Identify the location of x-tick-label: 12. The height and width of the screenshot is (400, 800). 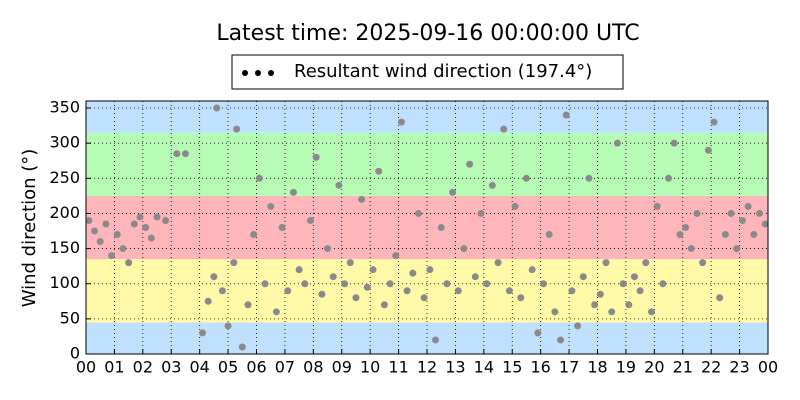
(427, 367).